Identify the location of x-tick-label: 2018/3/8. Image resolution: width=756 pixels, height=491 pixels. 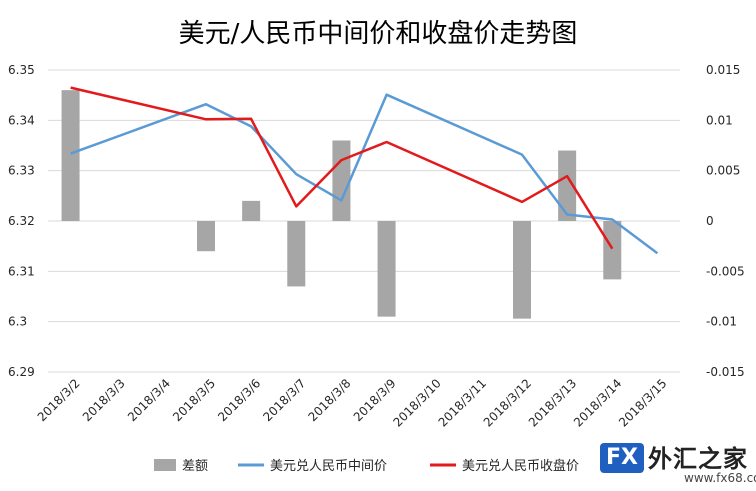
(330, 400).